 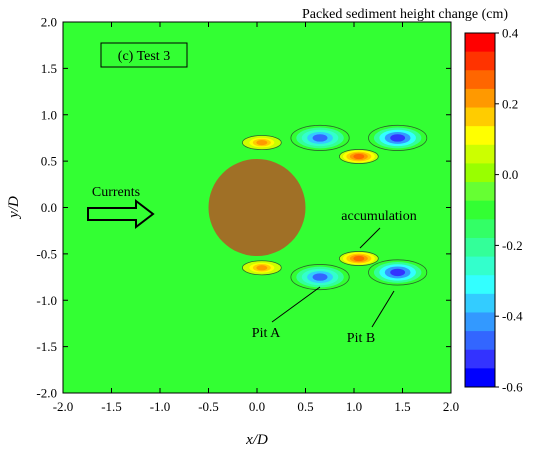 I want to click on colorbar-tick-label: -0.4, so click(x=512, y=316).